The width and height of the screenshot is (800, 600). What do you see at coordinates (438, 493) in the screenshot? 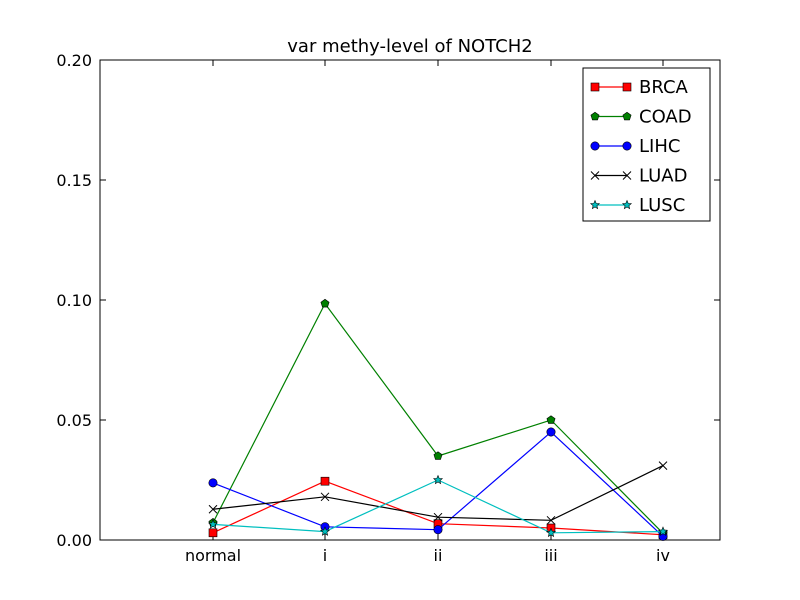
I see `series-luad` at bounding box center [438, 493].